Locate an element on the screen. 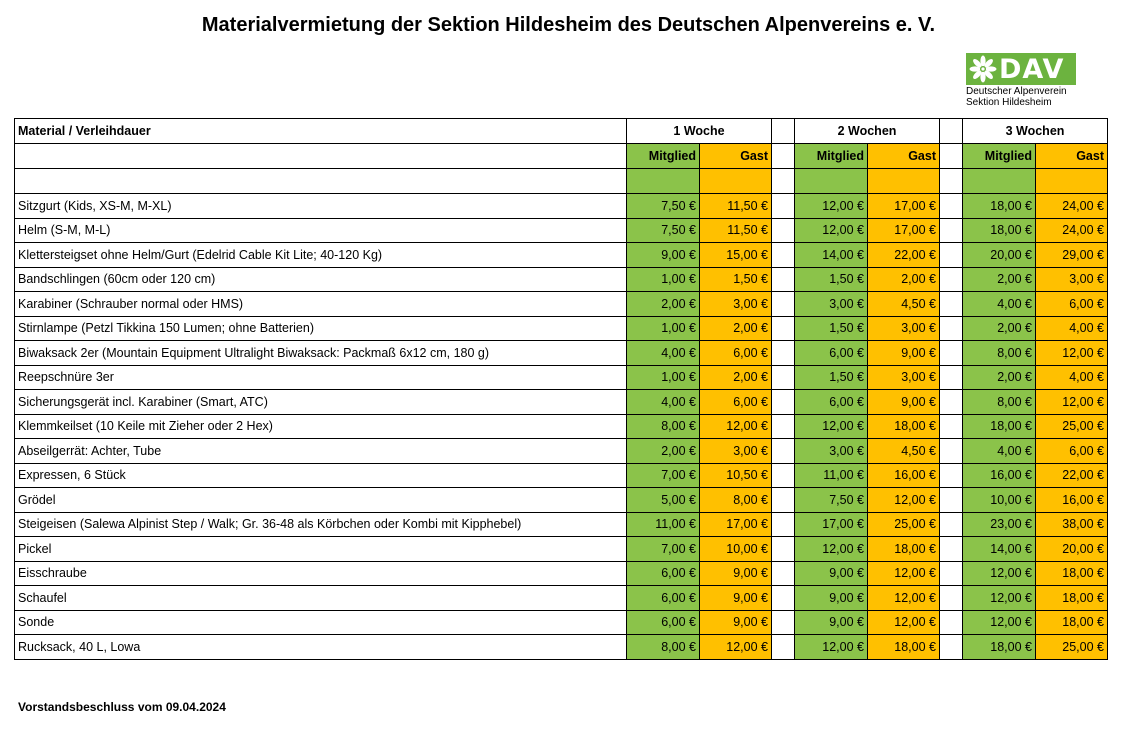 The height and width of the screenshot is (730, 1137). period-header-2-weeks: 2 Wochen is located at coordinates (867, 131).